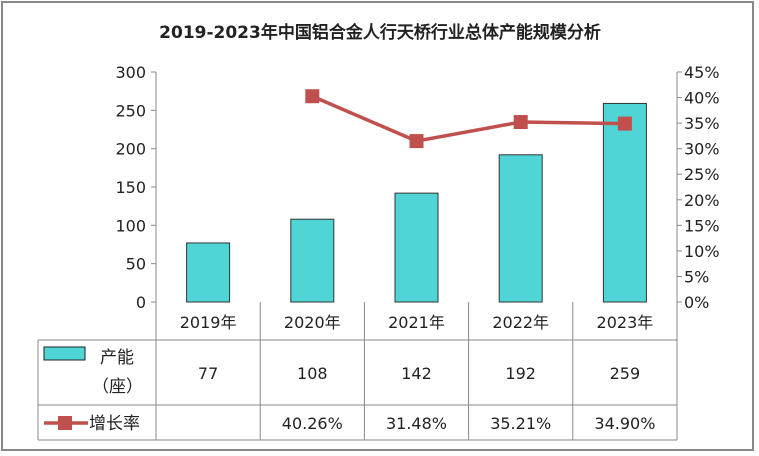 This screenshot has width=759, height=456. What do you see at coordinates (696, 276) in the screenshot?
I see `right-tick-label: 5%` at bounding box center [696, 276].